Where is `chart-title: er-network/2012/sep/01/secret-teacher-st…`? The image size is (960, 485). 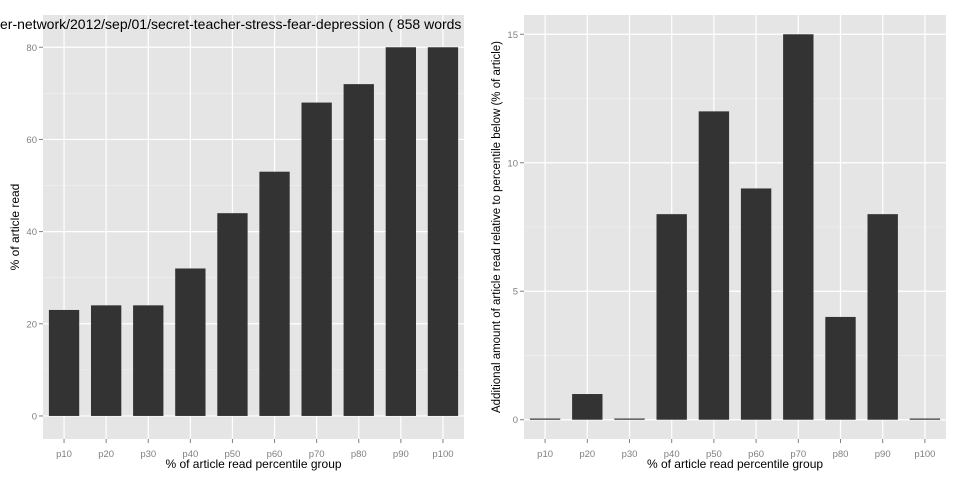
chart-title: er-network/2012/sep/01/secret-teacher-st… is located at coordinates (230, 24).